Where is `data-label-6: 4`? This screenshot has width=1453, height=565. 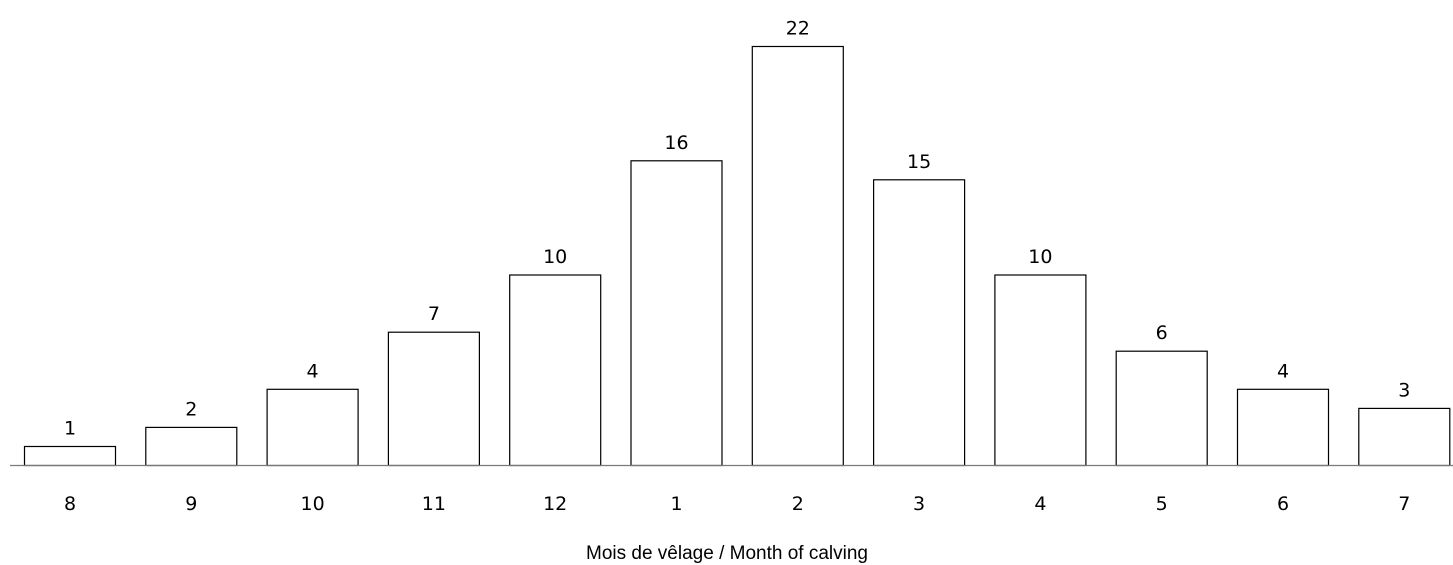
data-label-6: 4 is located at coordinates (1283, 371).